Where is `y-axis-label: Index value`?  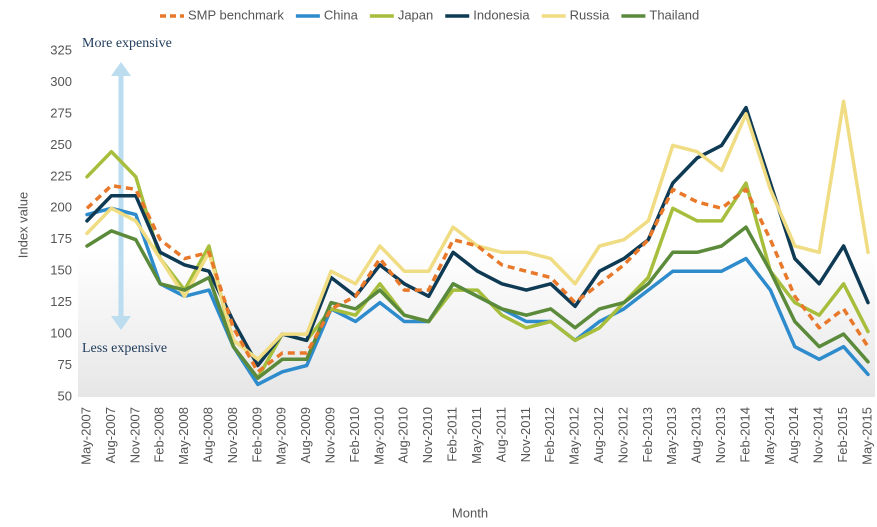 y-axis-label: Index value is located at coordinates (22, 225).